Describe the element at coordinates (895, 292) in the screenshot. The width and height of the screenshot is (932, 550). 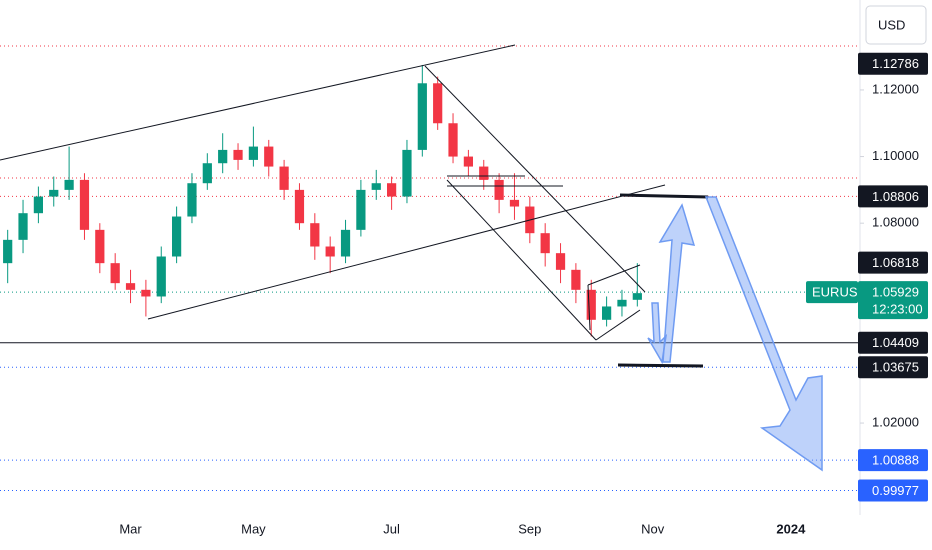
I see `current-price: 1.05929` at that location.